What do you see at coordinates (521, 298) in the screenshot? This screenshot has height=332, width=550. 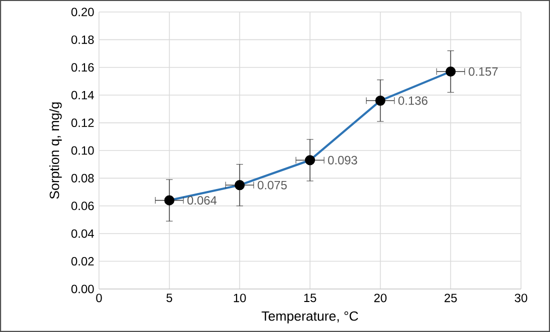 I see `x-tick-label: 30` at bounding box center [521, 298].